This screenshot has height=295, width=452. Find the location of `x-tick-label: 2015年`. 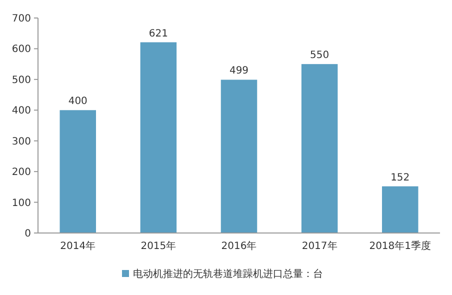

x-tick-label: 2015年 is located at coordinates (158, 246).